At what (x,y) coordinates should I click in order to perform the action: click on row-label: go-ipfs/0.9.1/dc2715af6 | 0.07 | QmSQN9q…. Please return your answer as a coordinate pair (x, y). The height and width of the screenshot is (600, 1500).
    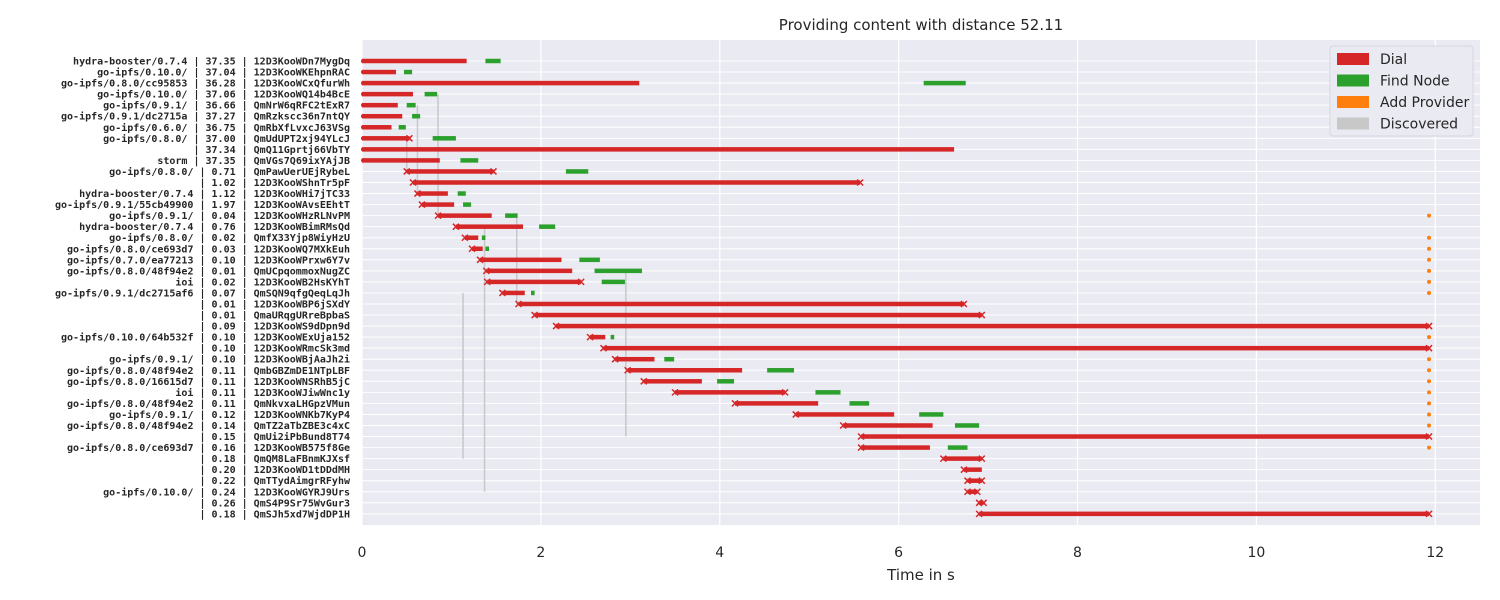
    Looking at the image, I should click on (202, 293).